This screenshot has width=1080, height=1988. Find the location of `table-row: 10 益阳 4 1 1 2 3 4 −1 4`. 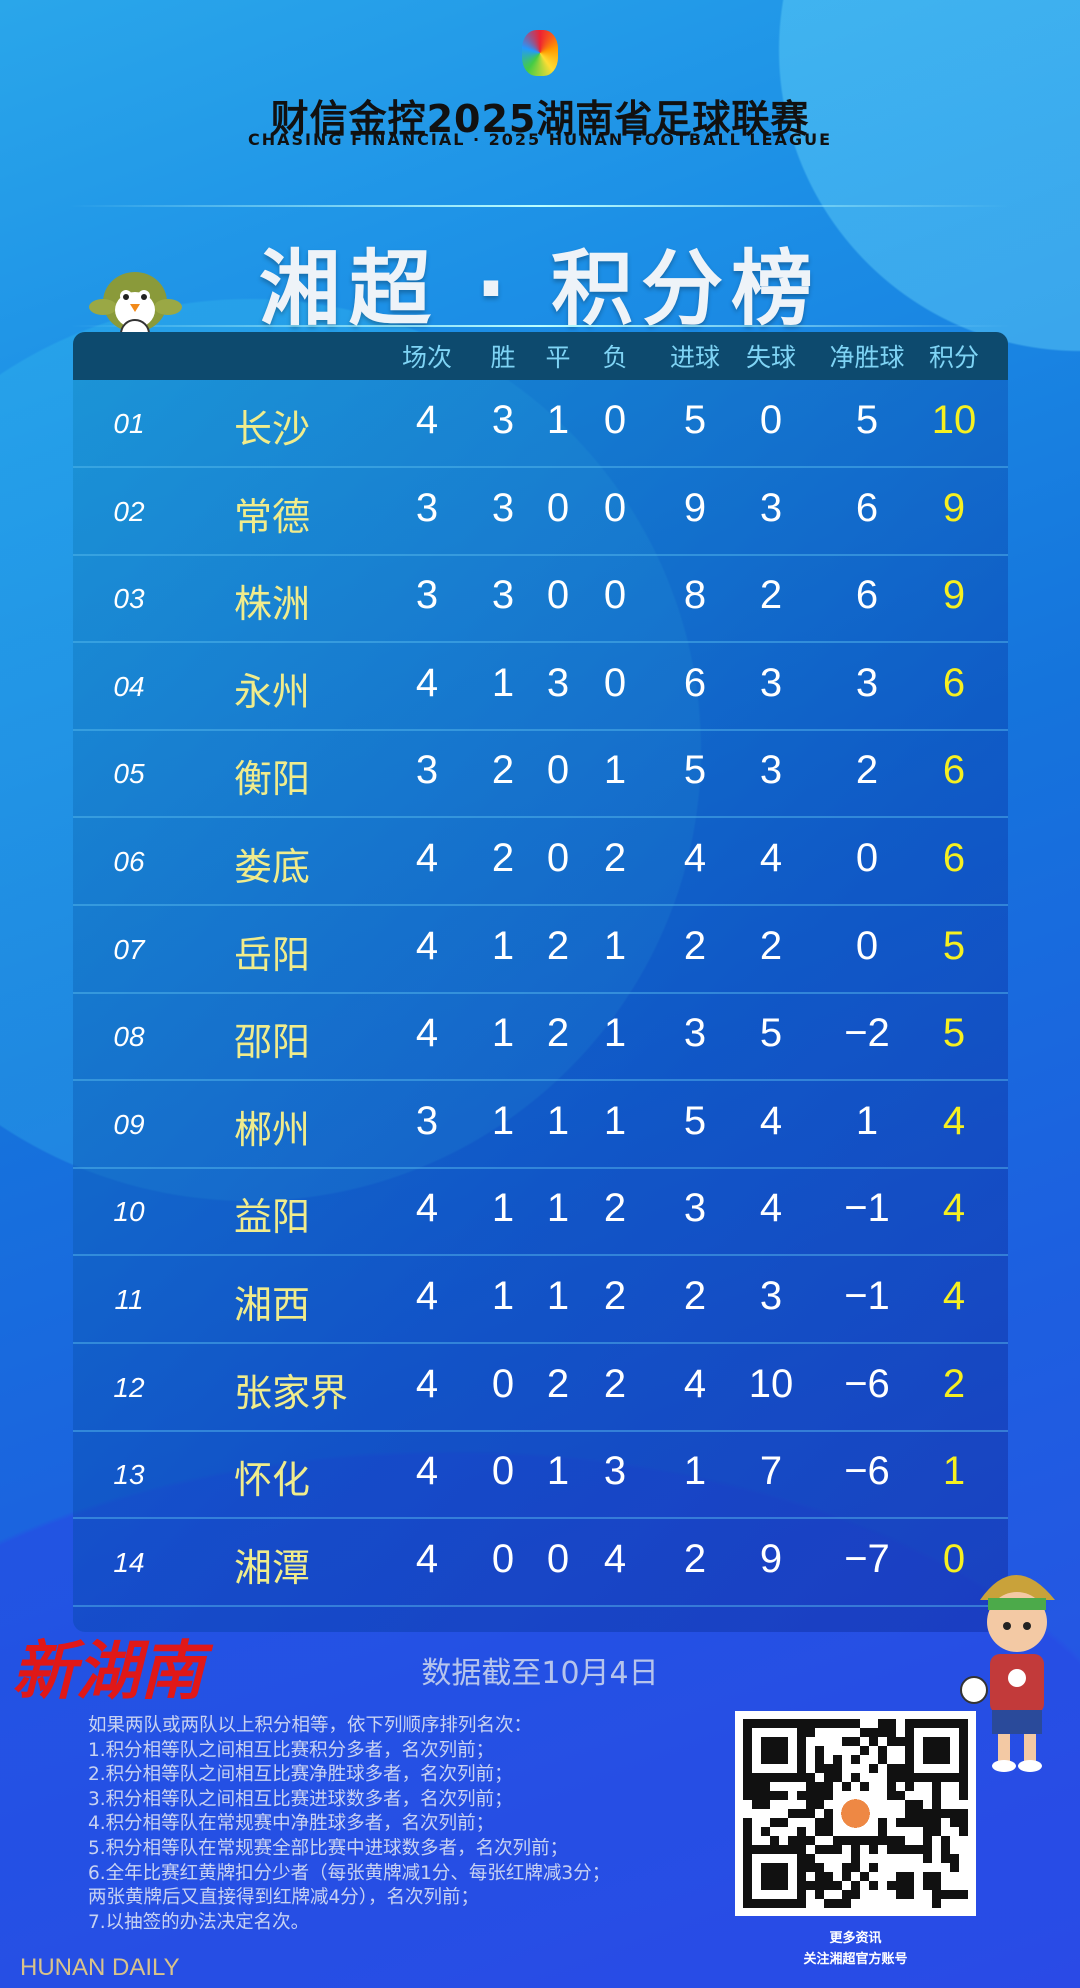

table-row: 10 益阳 4 1 1 2 3 4 −1 4 is located at coordinates (540, 1212).